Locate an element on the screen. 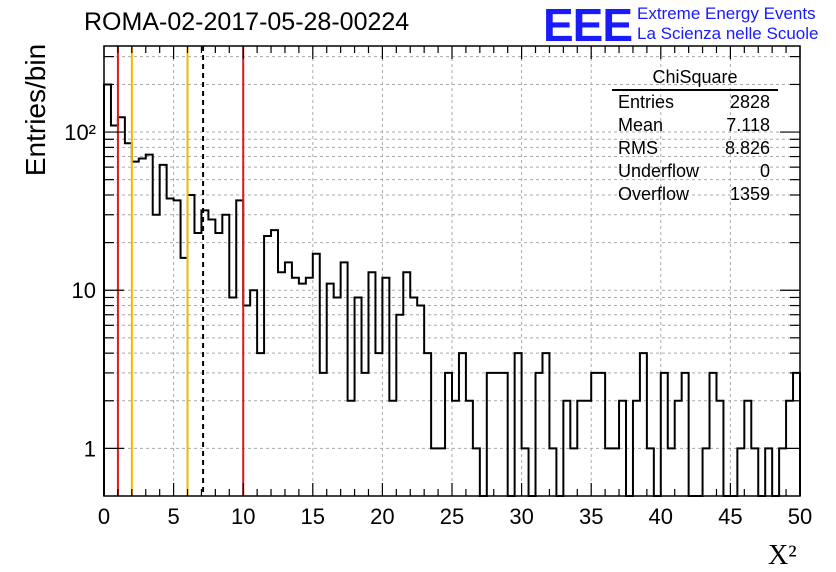  x-axis-label: X² is located at coordinates (782, 555).